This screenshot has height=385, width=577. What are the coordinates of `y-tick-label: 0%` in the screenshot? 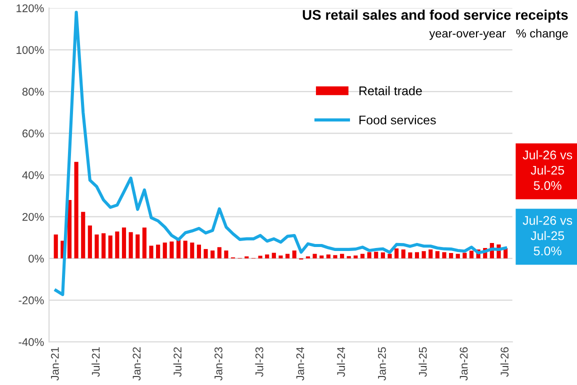 It's located at (36, 258).